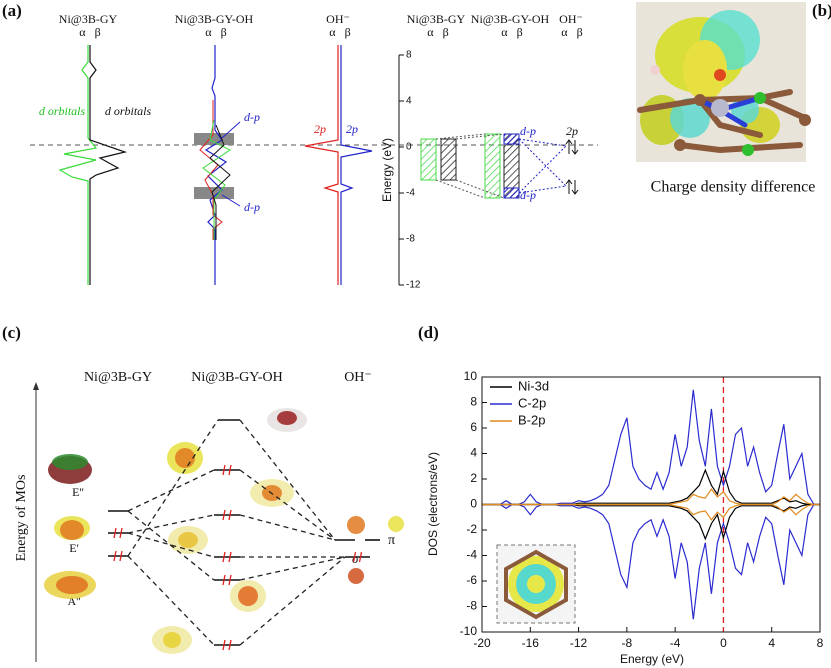  Describe the element at coordinates (409, 147) in the screenshot. I see `tick-label: 0` at that location.